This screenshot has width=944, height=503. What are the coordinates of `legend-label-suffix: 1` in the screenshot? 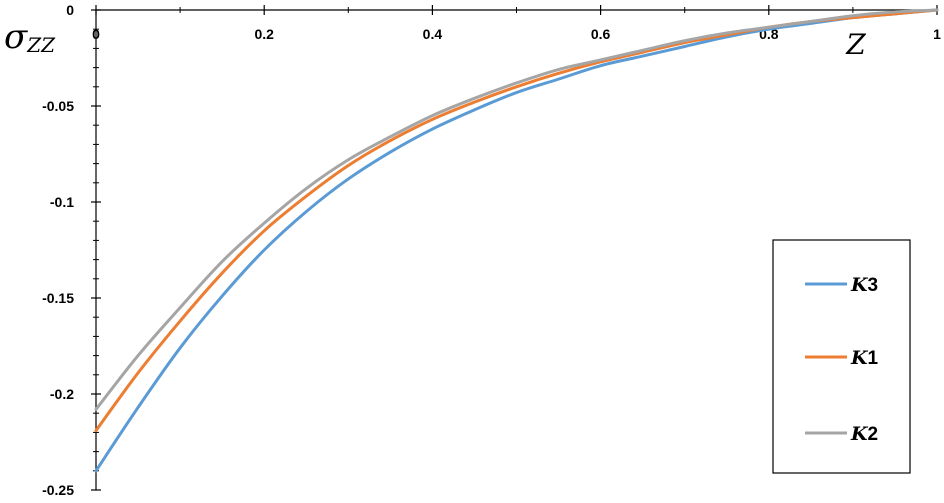 It's located at (873, 358).